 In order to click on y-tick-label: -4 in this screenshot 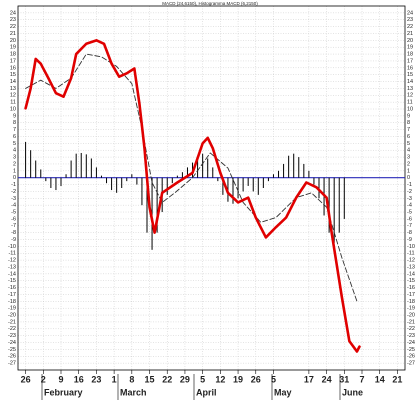, I will do `click(13, 206)`.